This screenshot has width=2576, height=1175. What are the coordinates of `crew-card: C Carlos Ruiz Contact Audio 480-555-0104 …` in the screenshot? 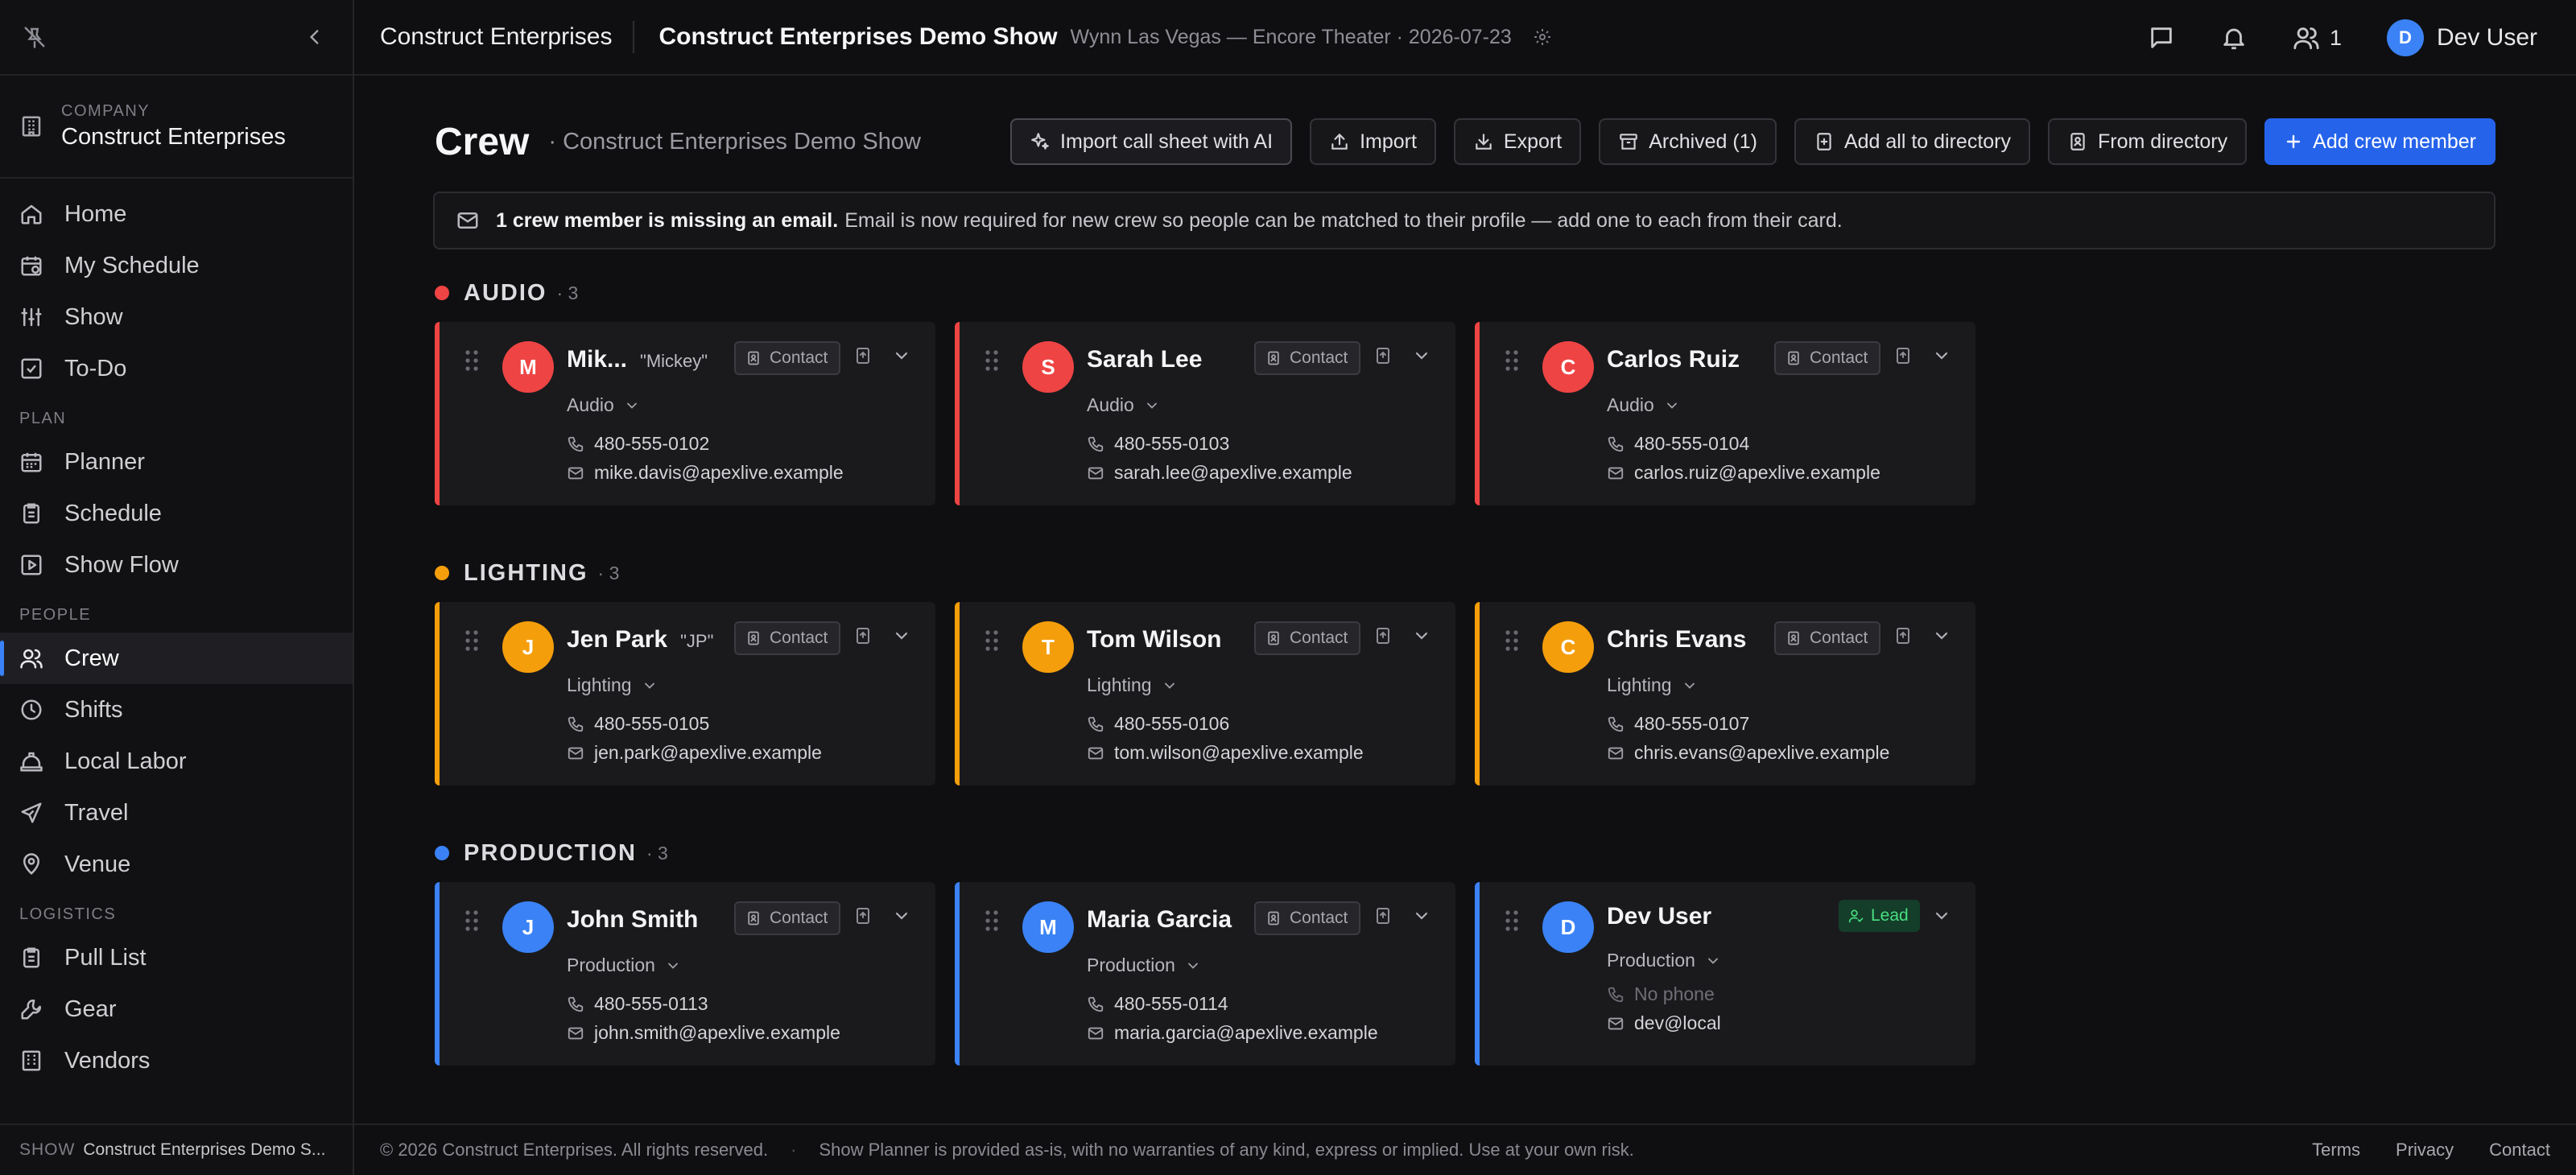 It's located at (1725, 413).